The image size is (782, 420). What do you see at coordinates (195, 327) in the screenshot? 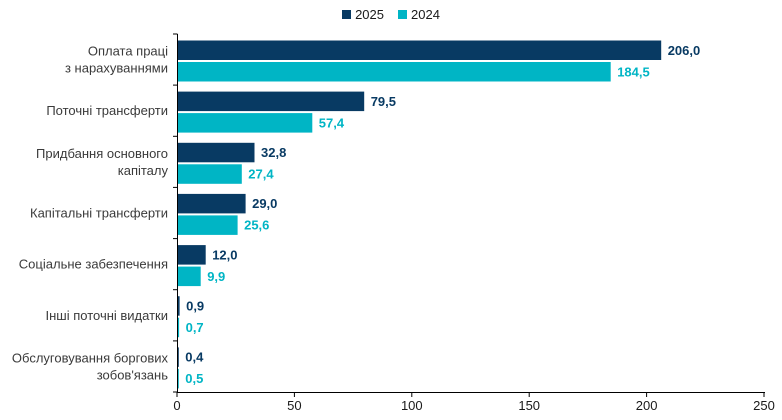
I see `value-label-2024-5: 0,7` at bounding box center [195, 327].